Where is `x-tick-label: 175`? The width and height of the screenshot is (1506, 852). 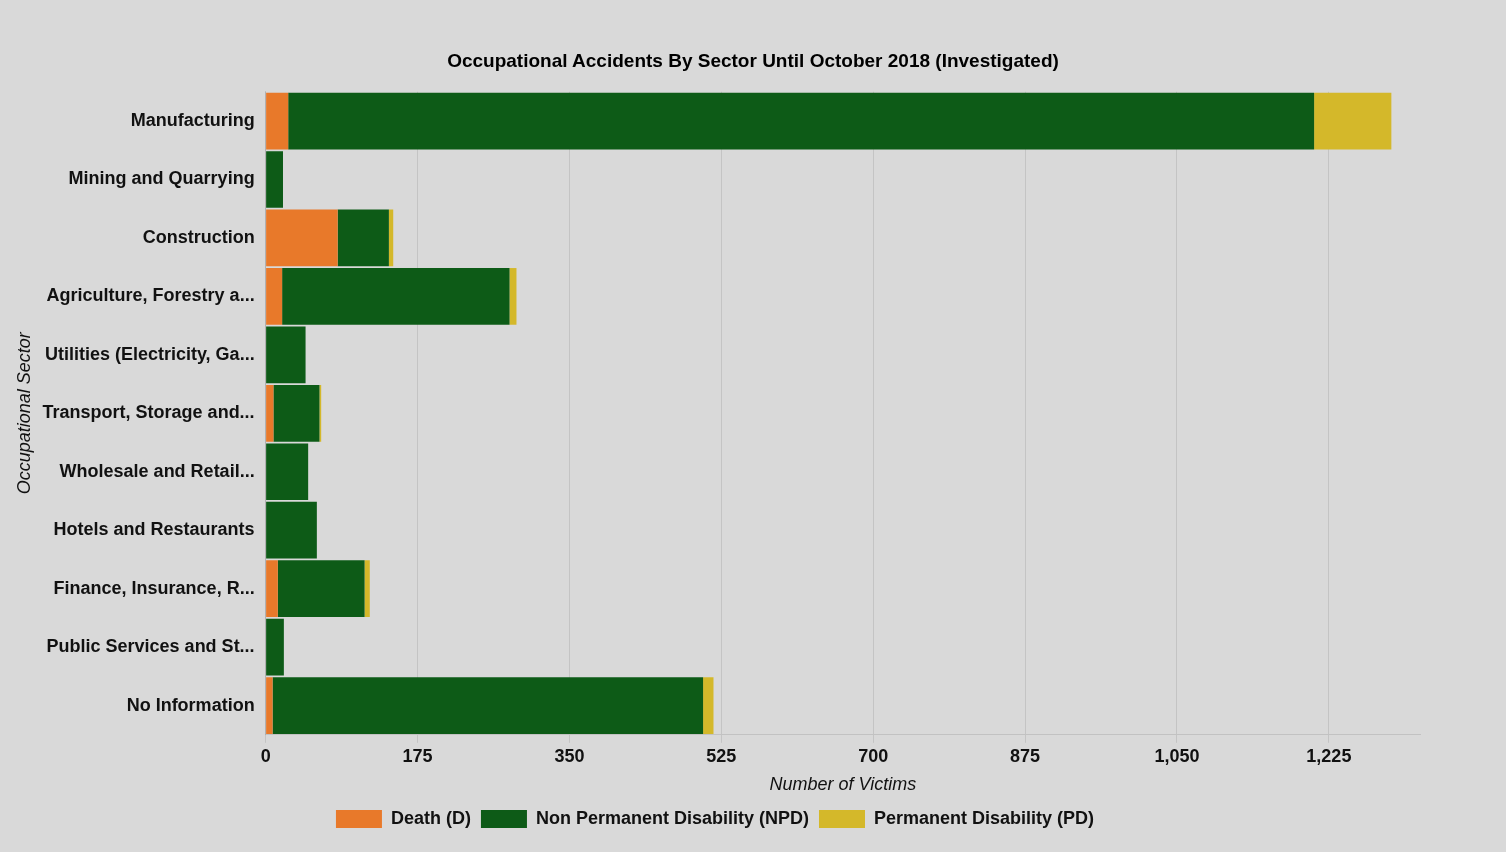
x-tick-label: 175 is located at coordinates (417, 755).